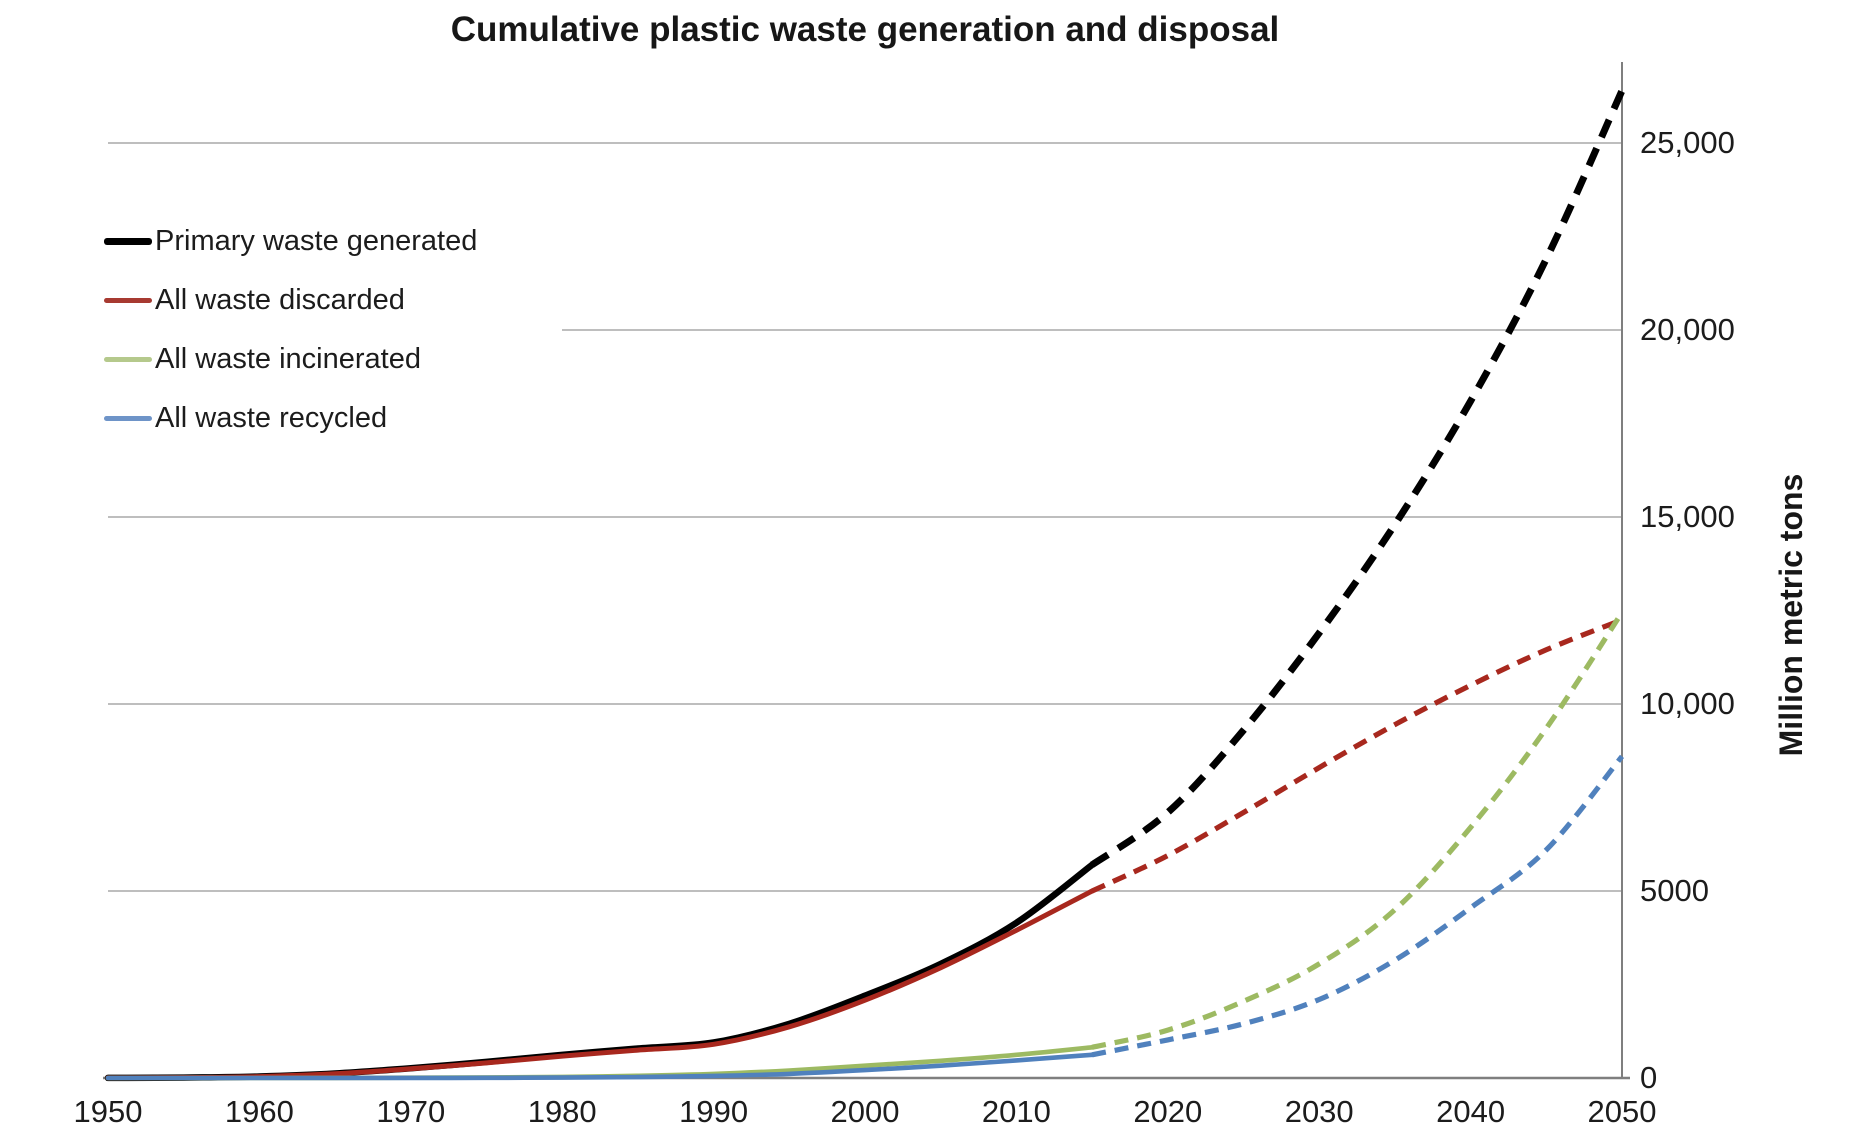  What do you see at coordinates (865, 1111) in the screenshot?
I see `x-tick-label-2000: 2000` at bounding box center [865, 1111].